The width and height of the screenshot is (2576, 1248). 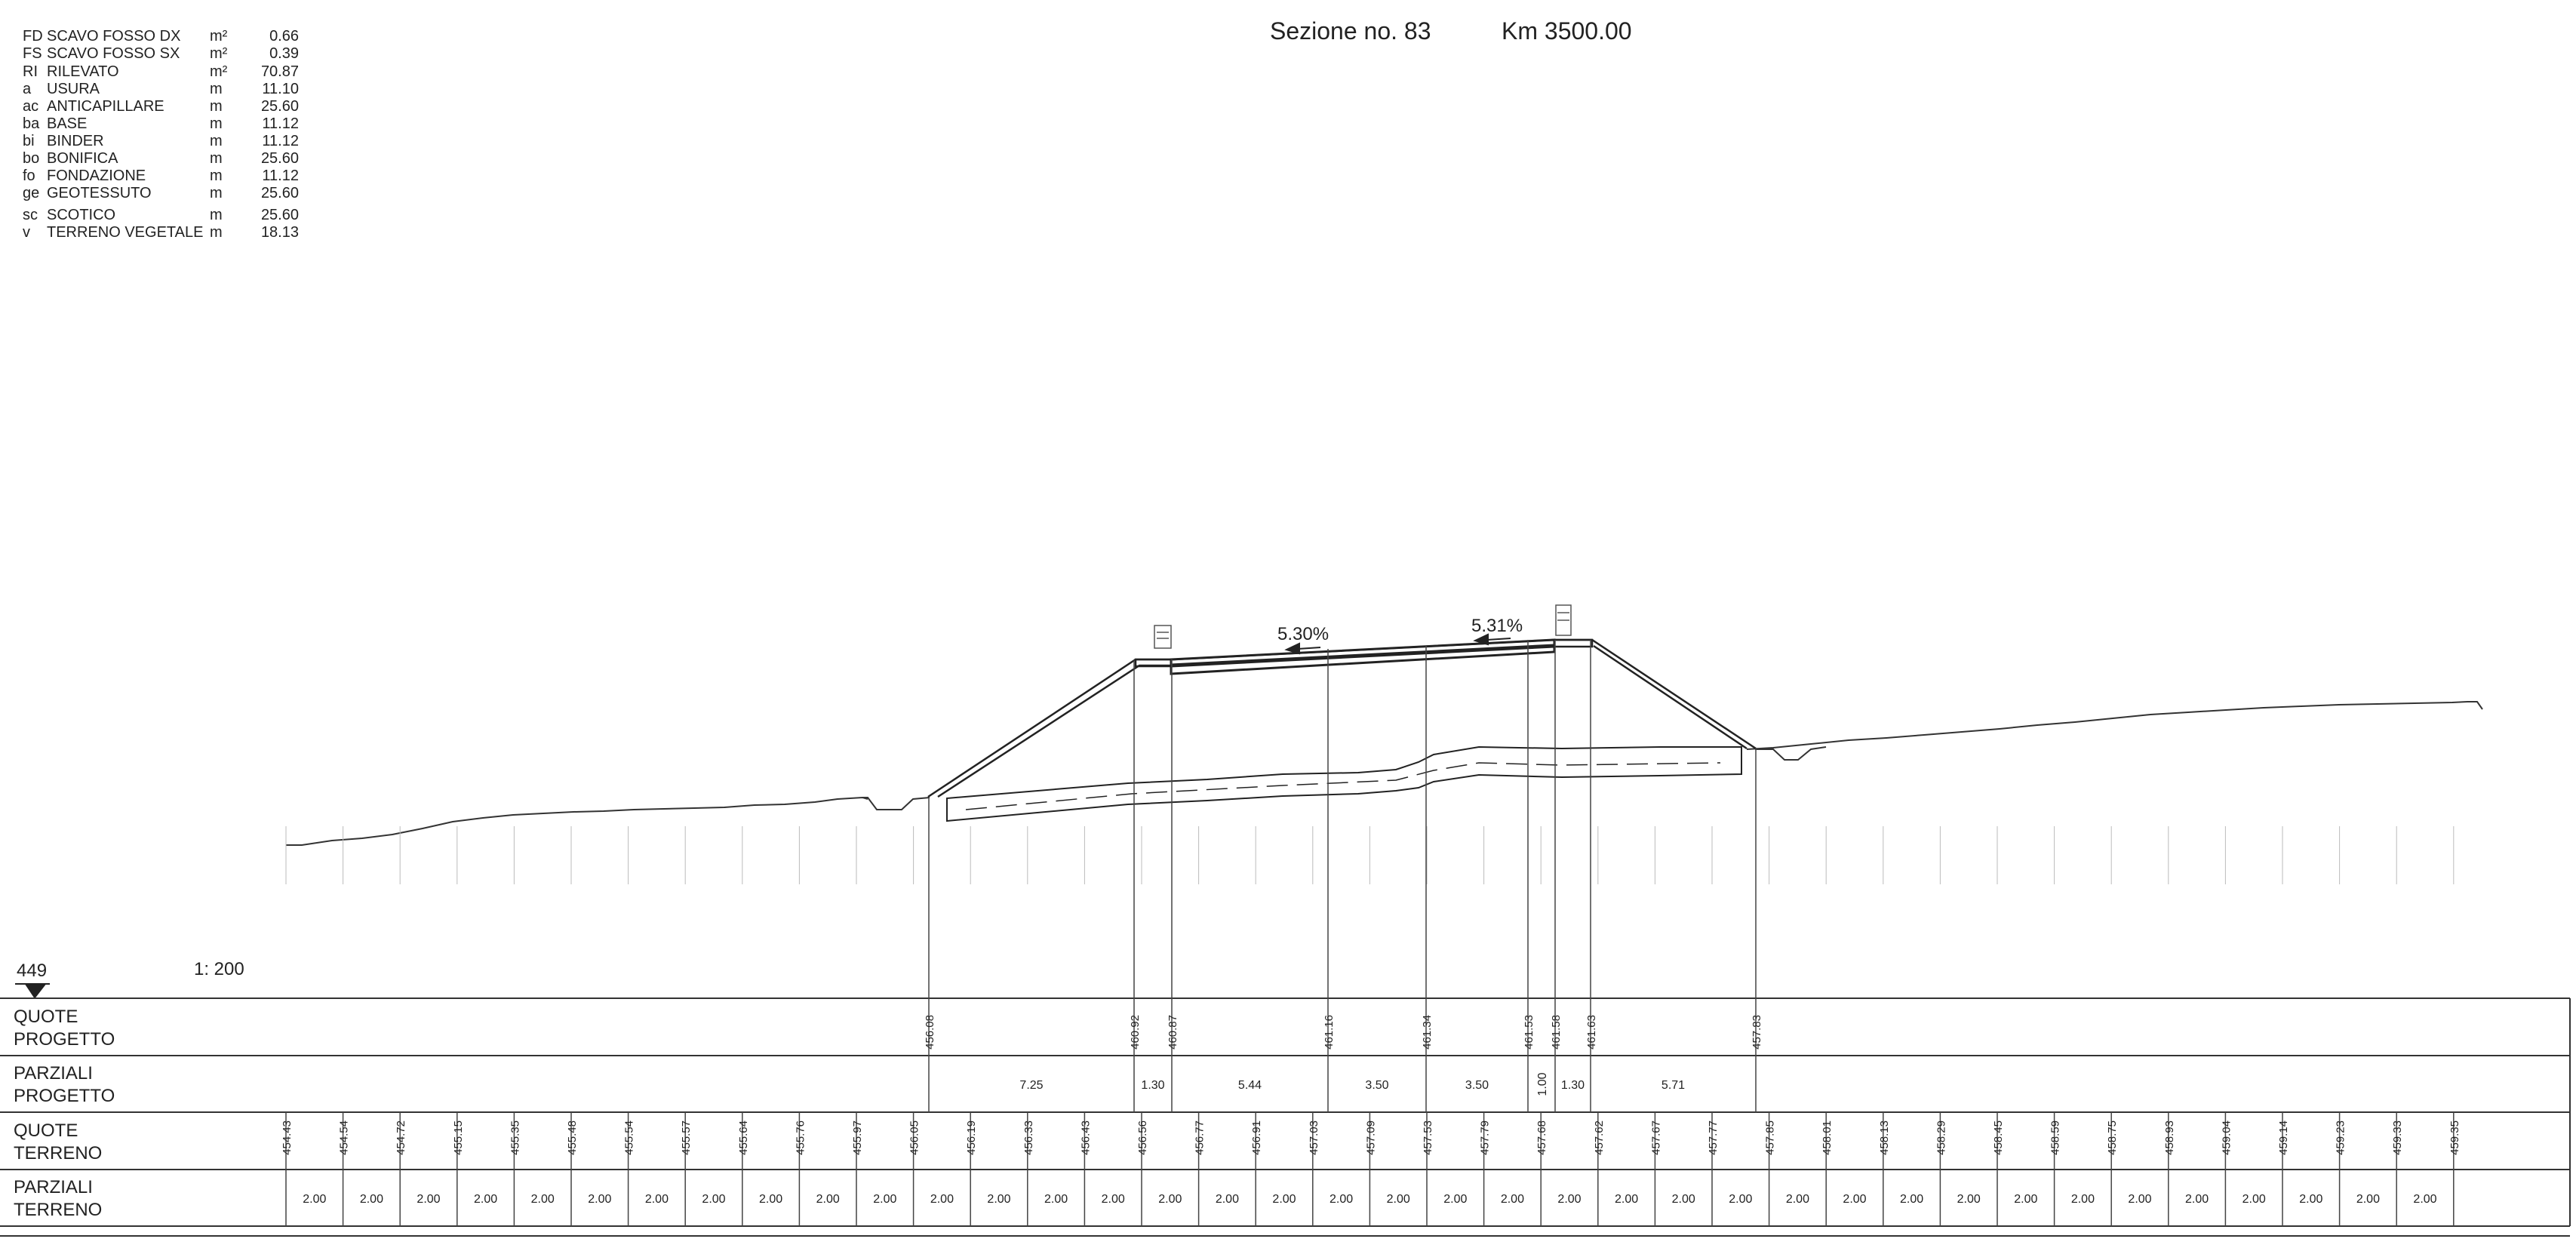 What do you see at coordinates (32, 53) in the screenshot?
I see `legend-code: FS` at bounding box center [32, 53].